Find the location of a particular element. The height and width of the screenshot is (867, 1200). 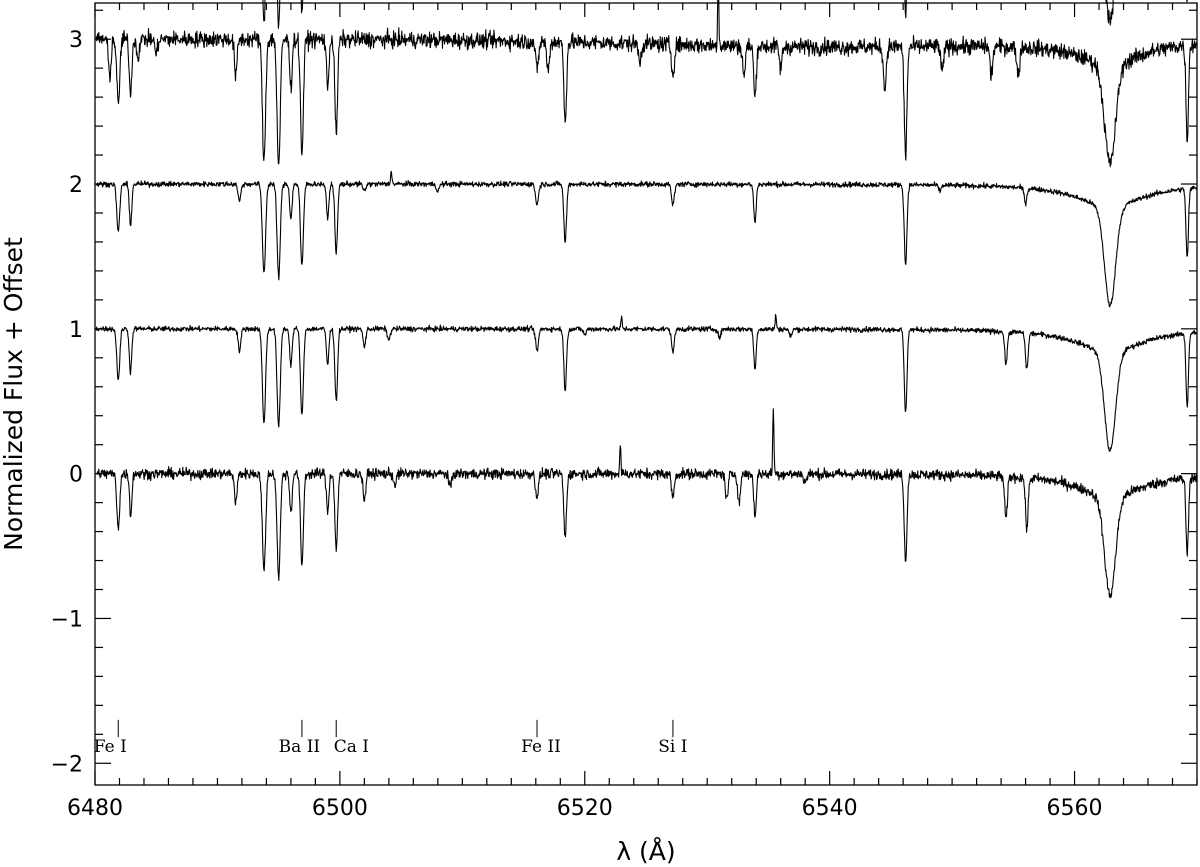

line-id-label: Fe II is located at coordinates (541, 747).